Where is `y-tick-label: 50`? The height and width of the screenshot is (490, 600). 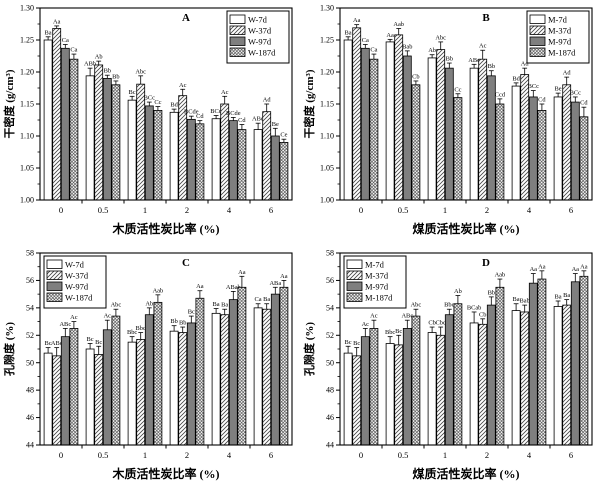 y-tick-label: 50 is located at coordinates (330, 362).